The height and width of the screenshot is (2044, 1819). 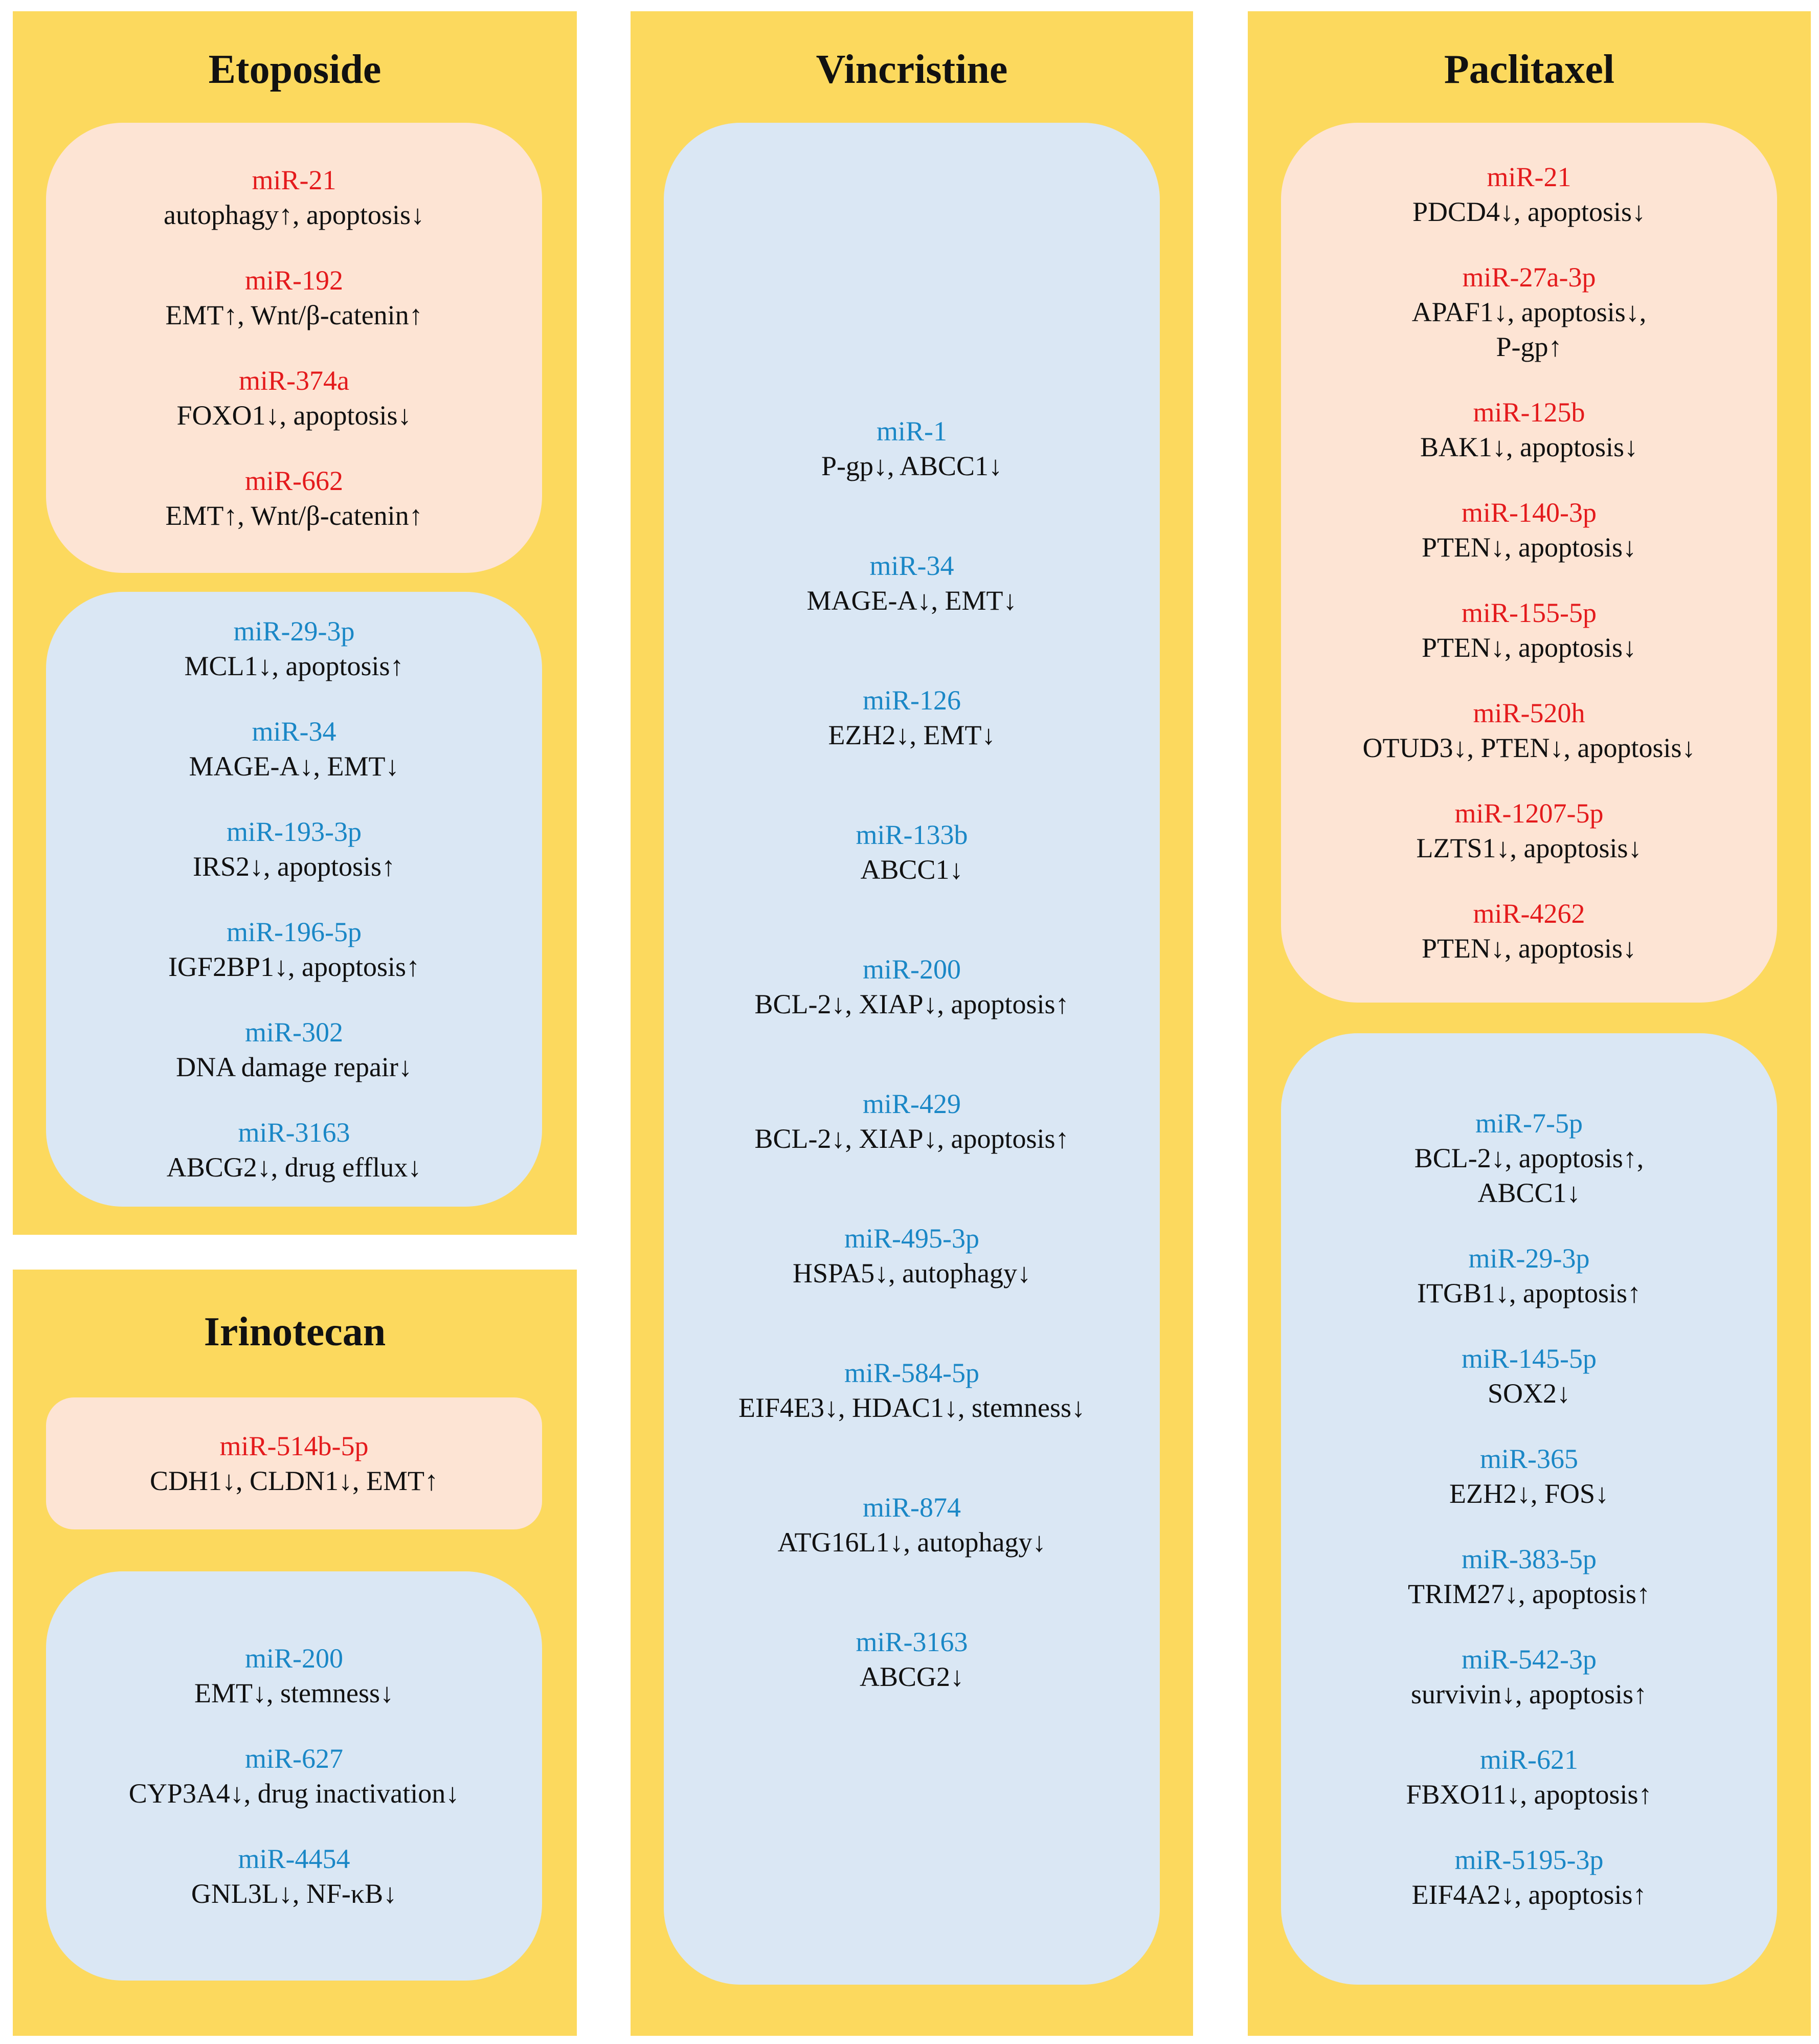 I want to click on mirna-entry: miR-196-5p IGF2BP1↓, apoptosis↑, so click(x=294, y=949).